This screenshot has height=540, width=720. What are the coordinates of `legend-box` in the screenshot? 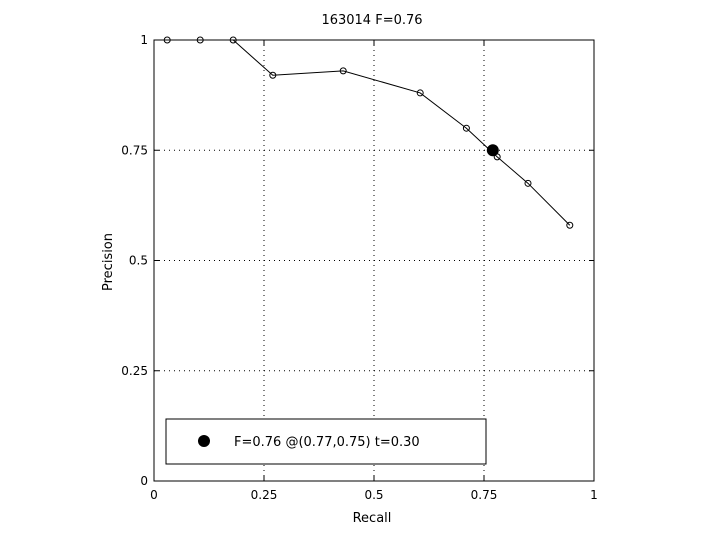 It's located at (326, 441).